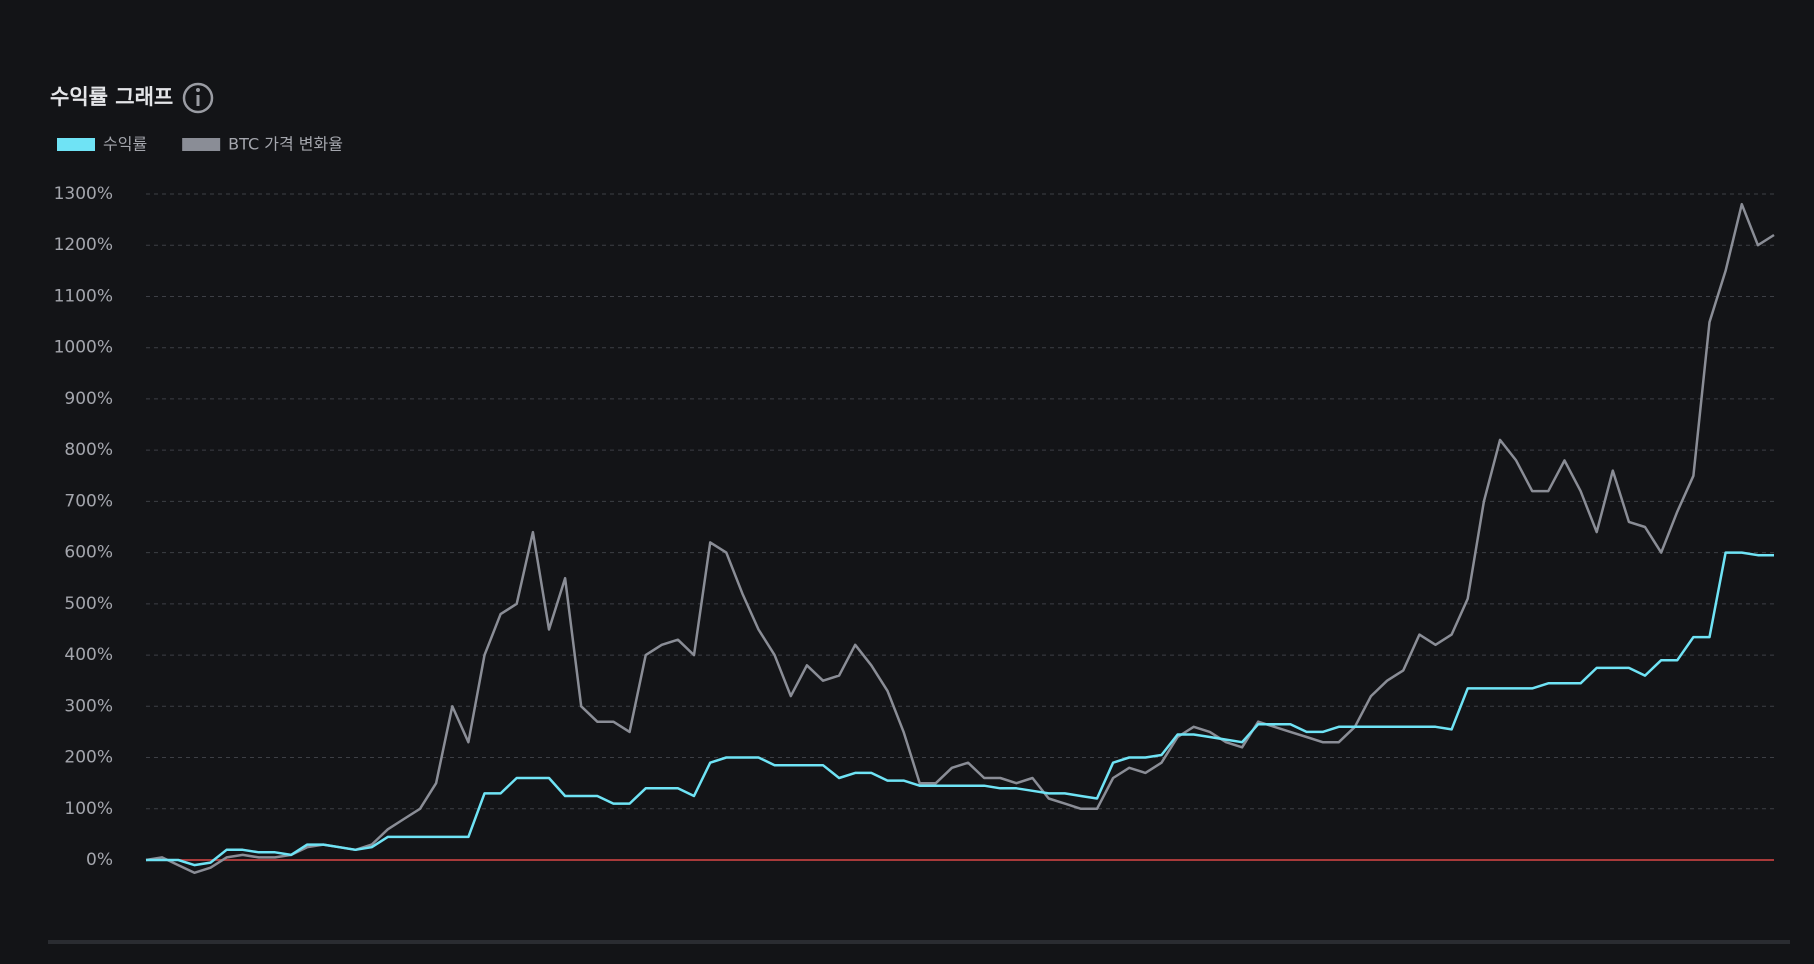  Describe the element at coordinates (99, 860) in the screenshot. I see `y-tick-label: 0%` at that location.